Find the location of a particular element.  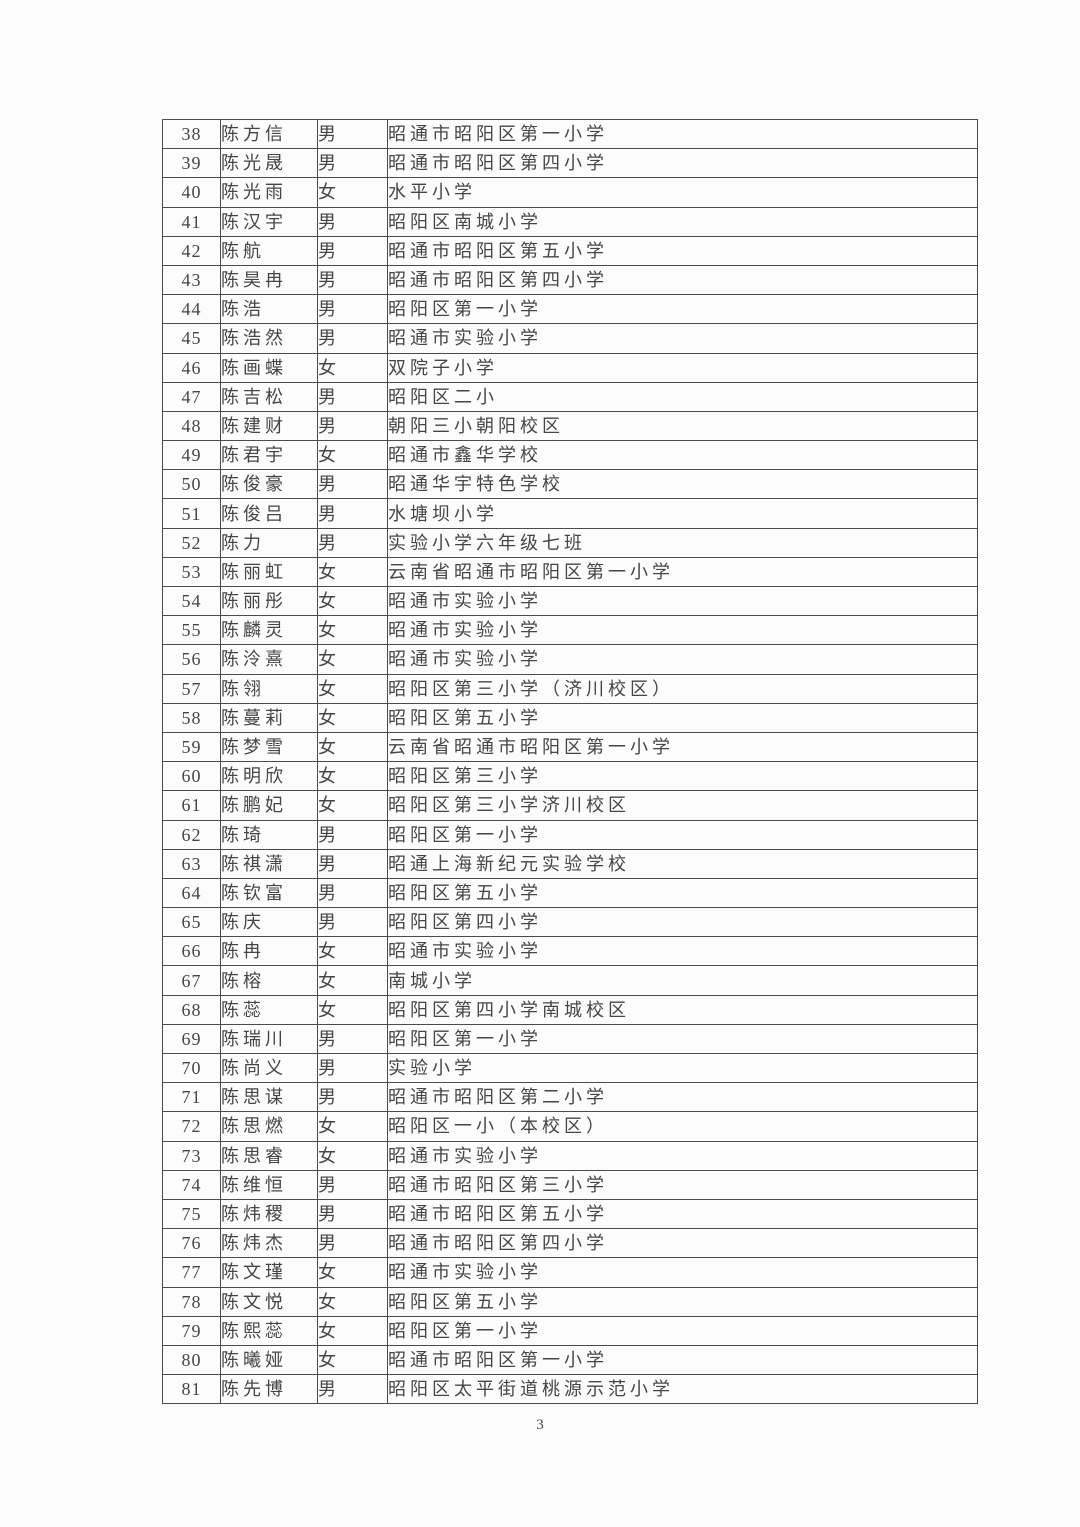

row-number-cell: 81 is located at coordinates (191, 1389).